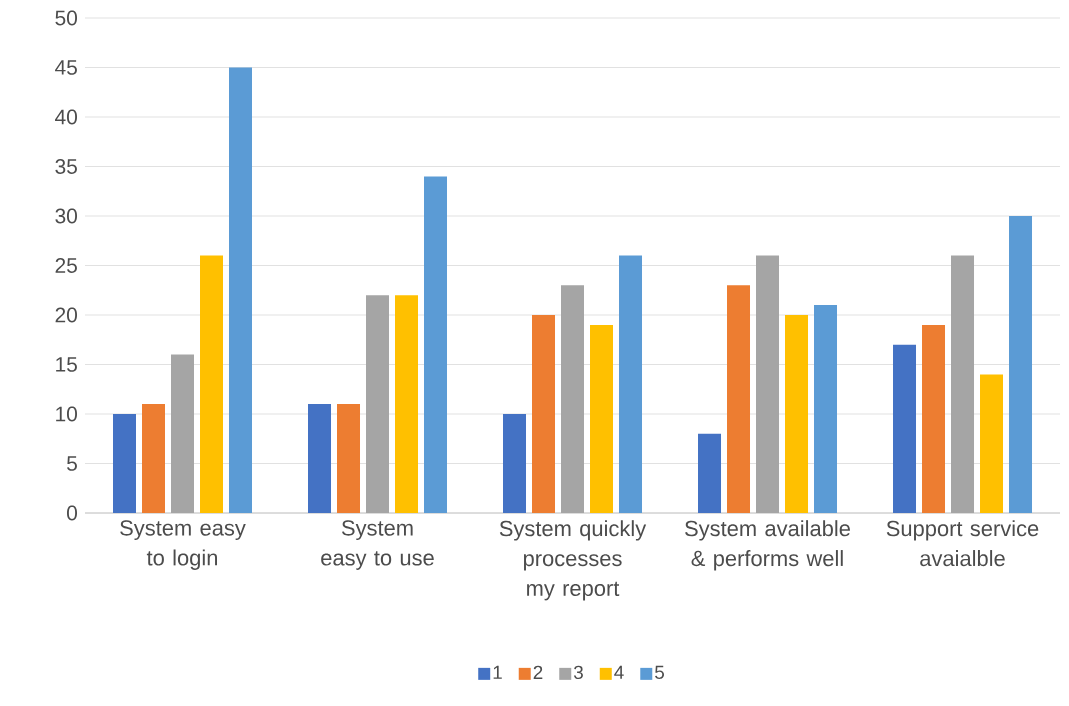 The height and width of the screenshot is (706, 1069). What do you see at coordinates (377, 545) in the screenshot?
I see `x-tick-label: System easy to use` at bounding box center [377, 545].